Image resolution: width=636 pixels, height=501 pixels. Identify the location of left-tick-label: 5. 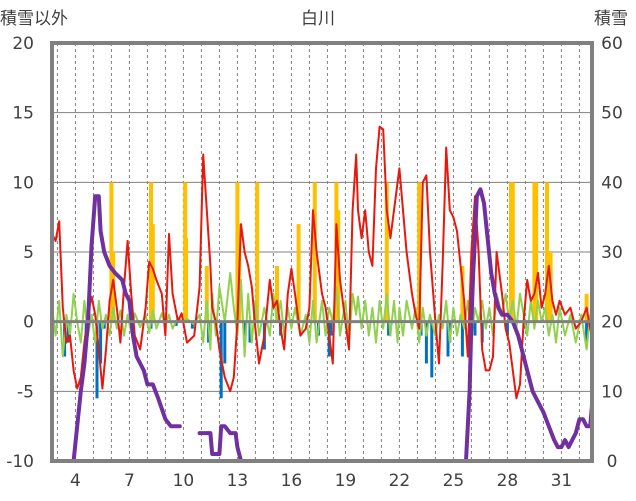
(28, 253).